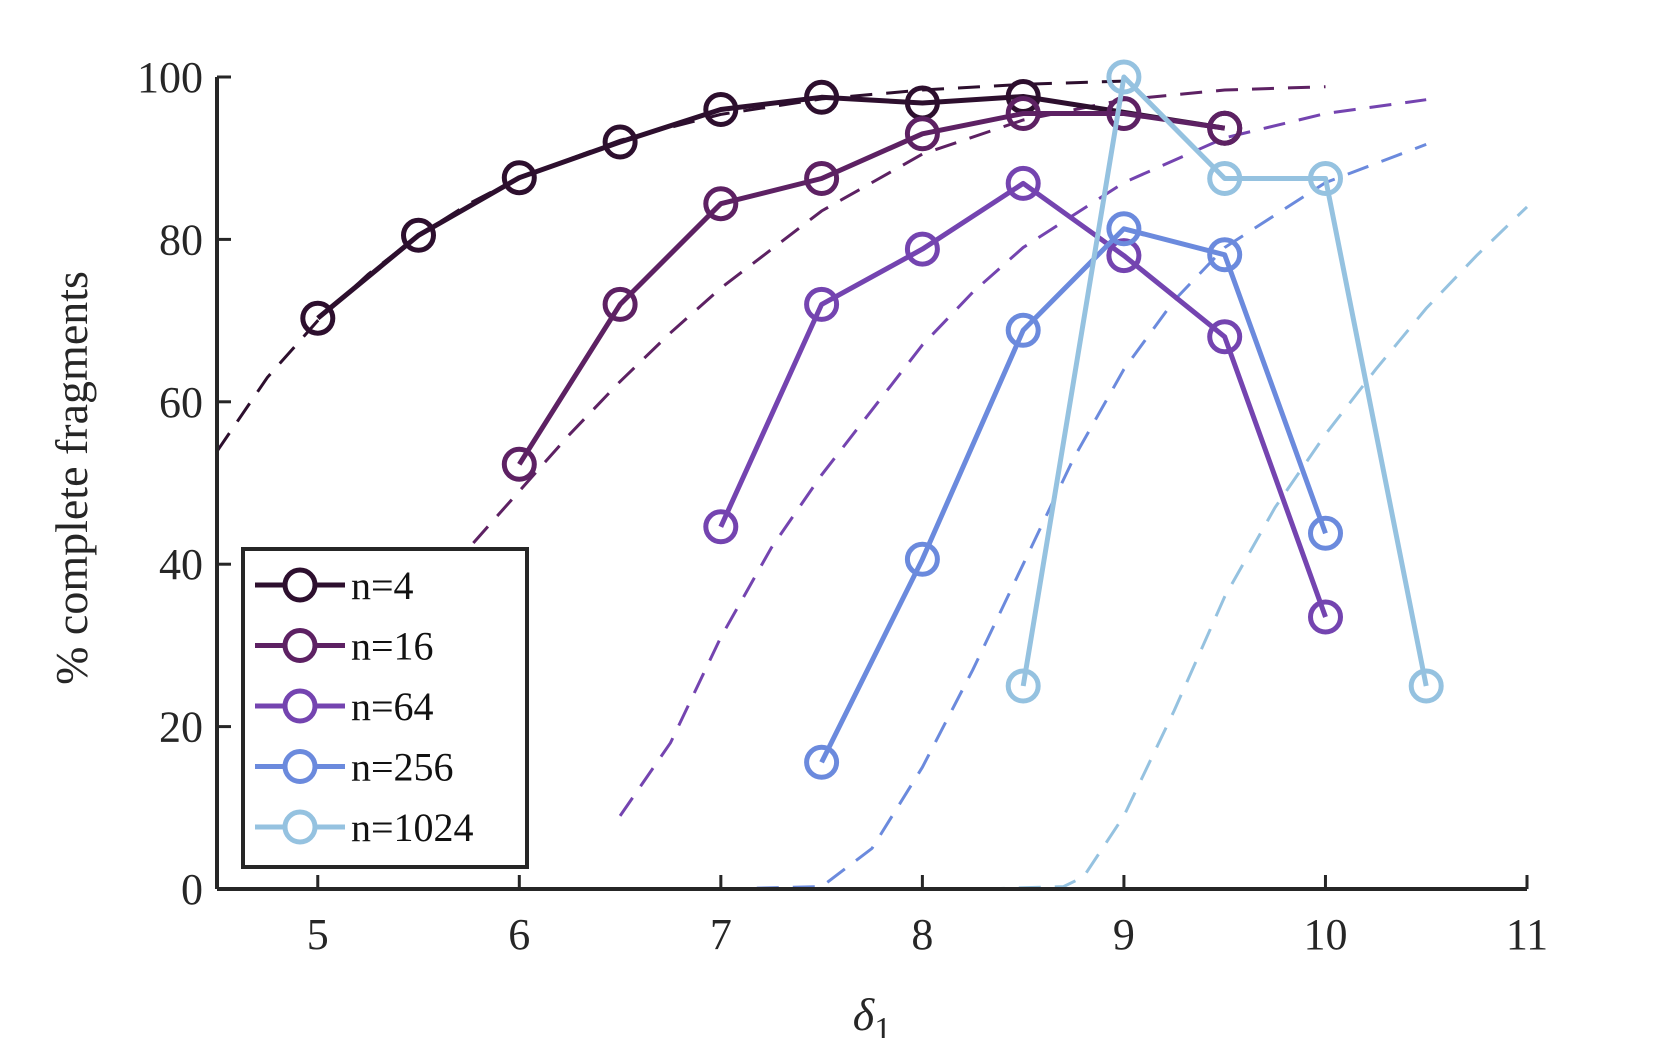 This screenshot has width=1661, height=1038. Describe the element at coordinates (344, 646) in the screenshot. I see `legend-entry: n=16` at that location.